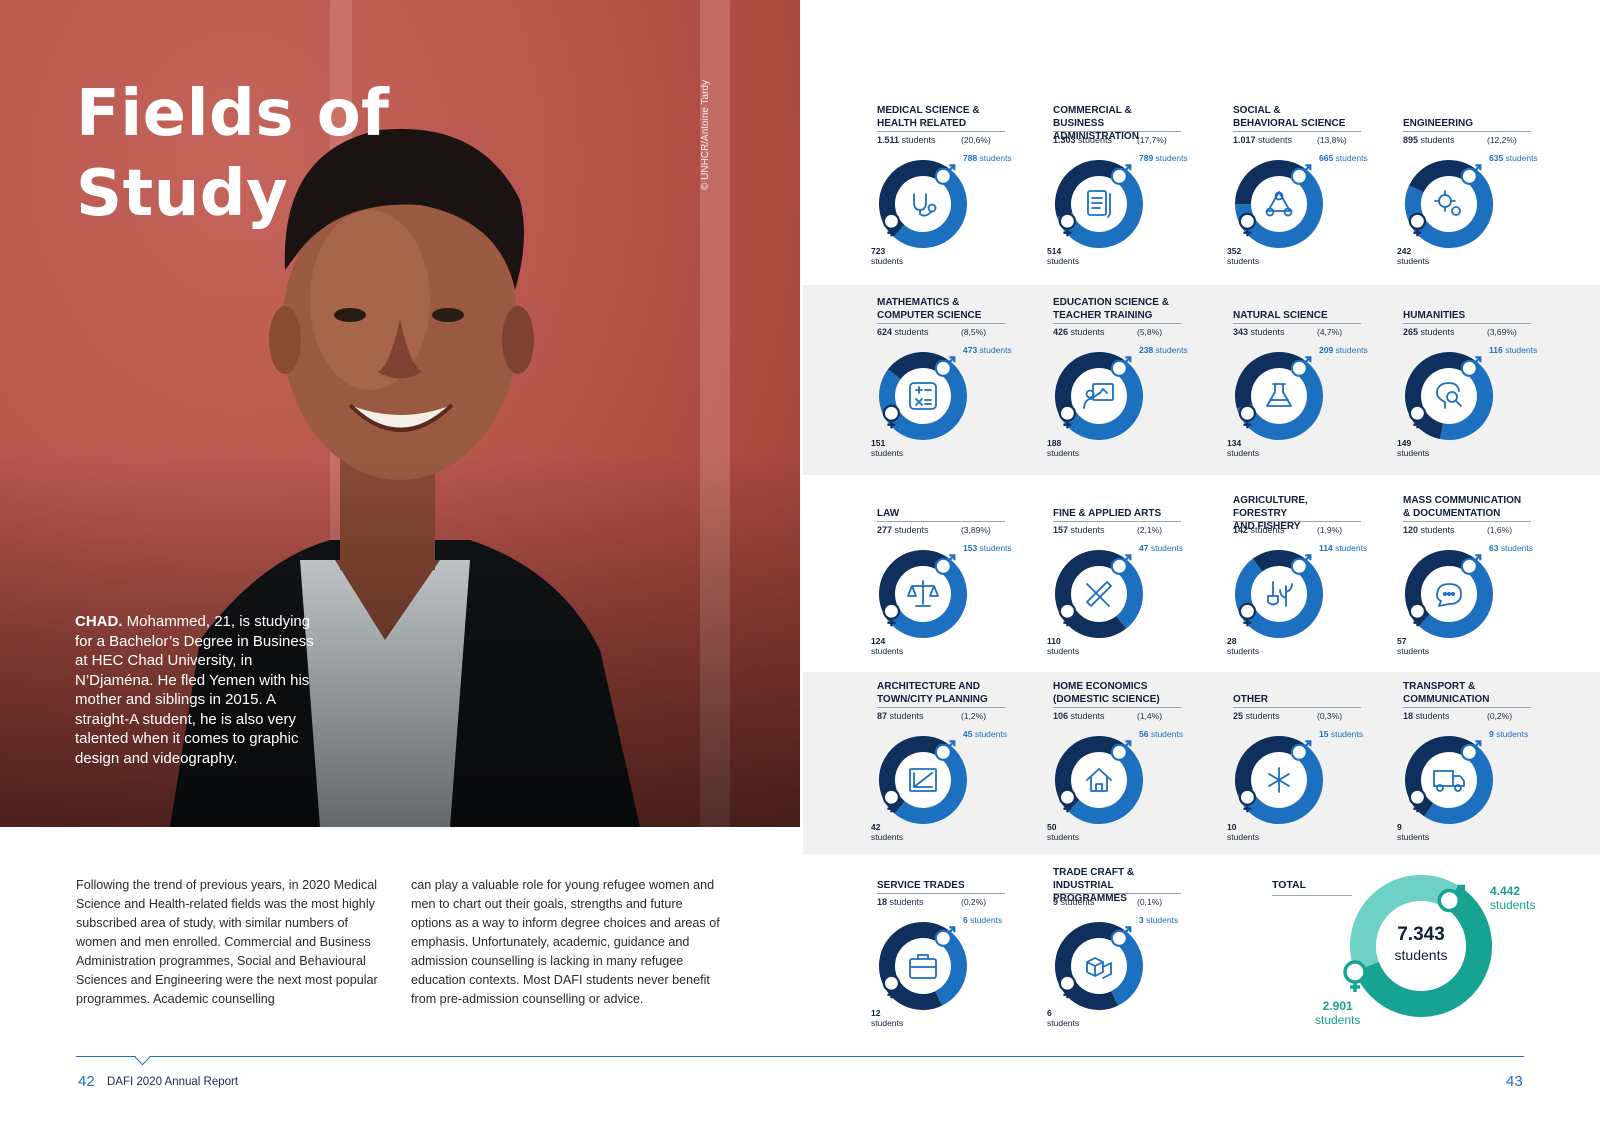 The image size is (1600, 1131). Describe the element at coordinates (942, 693) in the screenshot. I see `field-name: ARCHITECTURE AND TOWN/CITY PLANNING` at that location.